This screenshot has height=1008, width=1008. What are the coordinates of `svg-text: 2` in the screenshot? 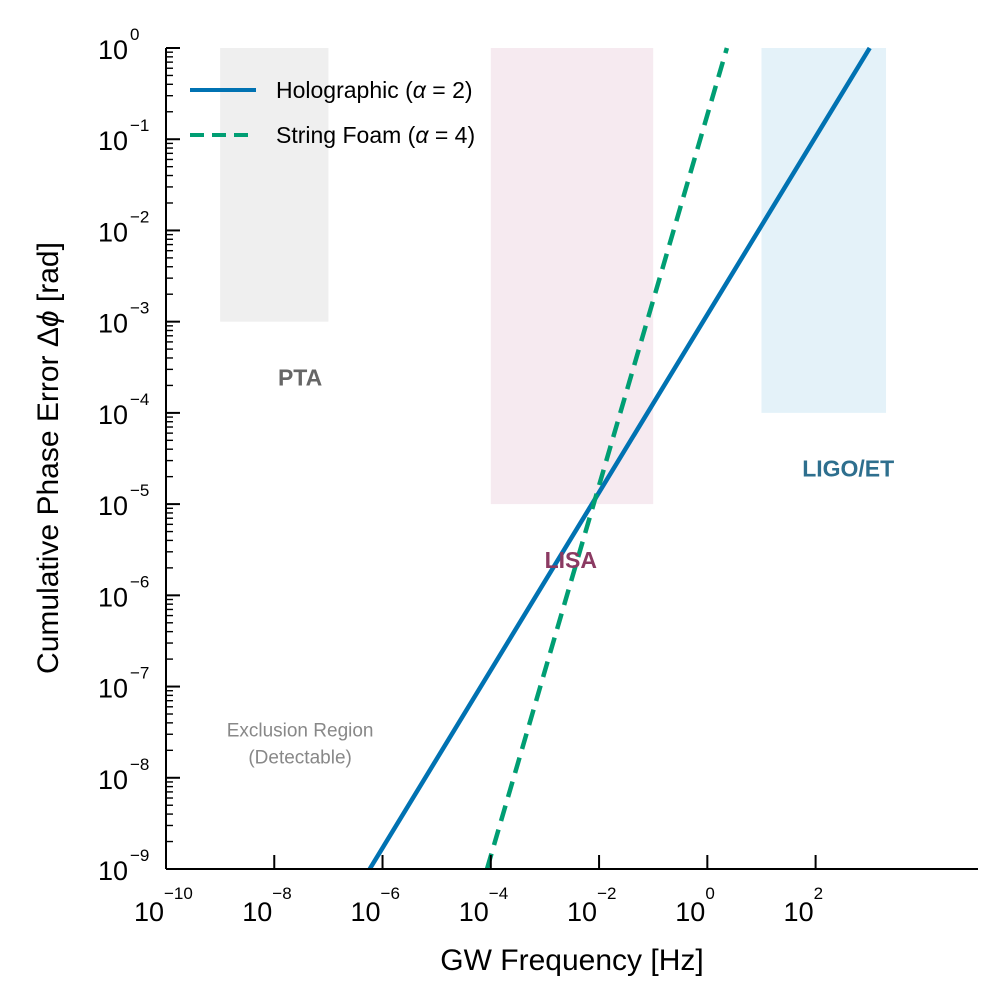 It's located at (818, 893).